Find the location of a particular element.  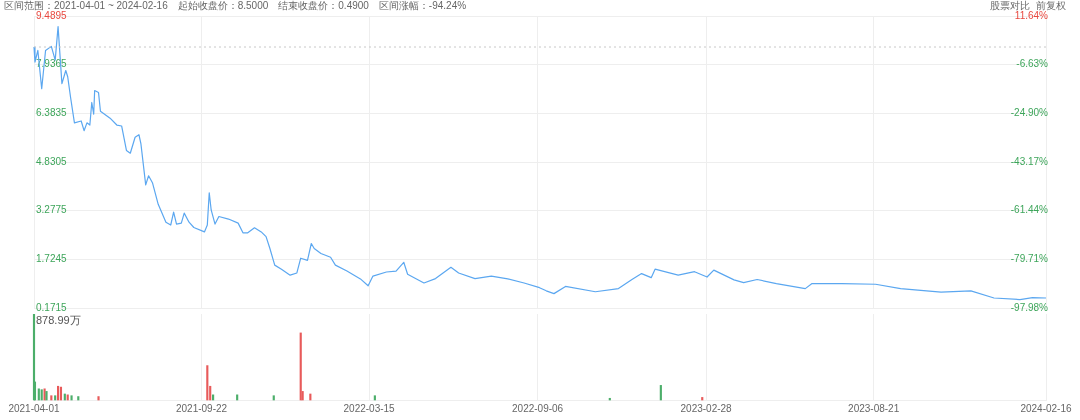

x-tick-label: 2023-02-28 is located at coordinates (706, 408).